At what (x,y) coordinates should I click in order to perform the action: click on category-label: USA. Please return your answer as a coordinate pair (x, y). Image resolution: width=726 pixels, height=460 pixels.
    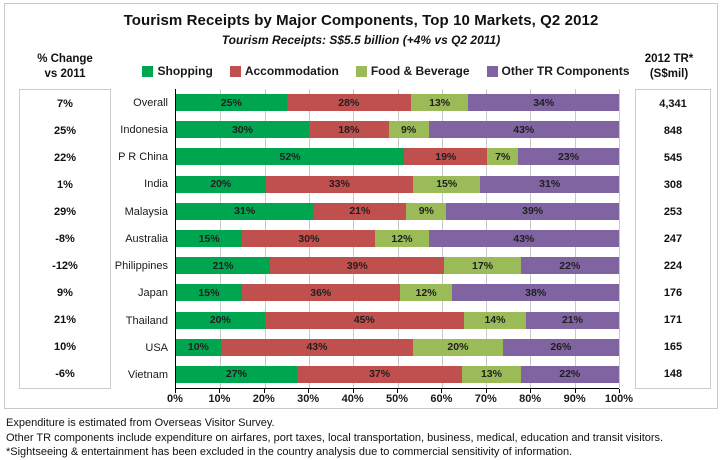
    Looking at the image, I should click on (156, 348).